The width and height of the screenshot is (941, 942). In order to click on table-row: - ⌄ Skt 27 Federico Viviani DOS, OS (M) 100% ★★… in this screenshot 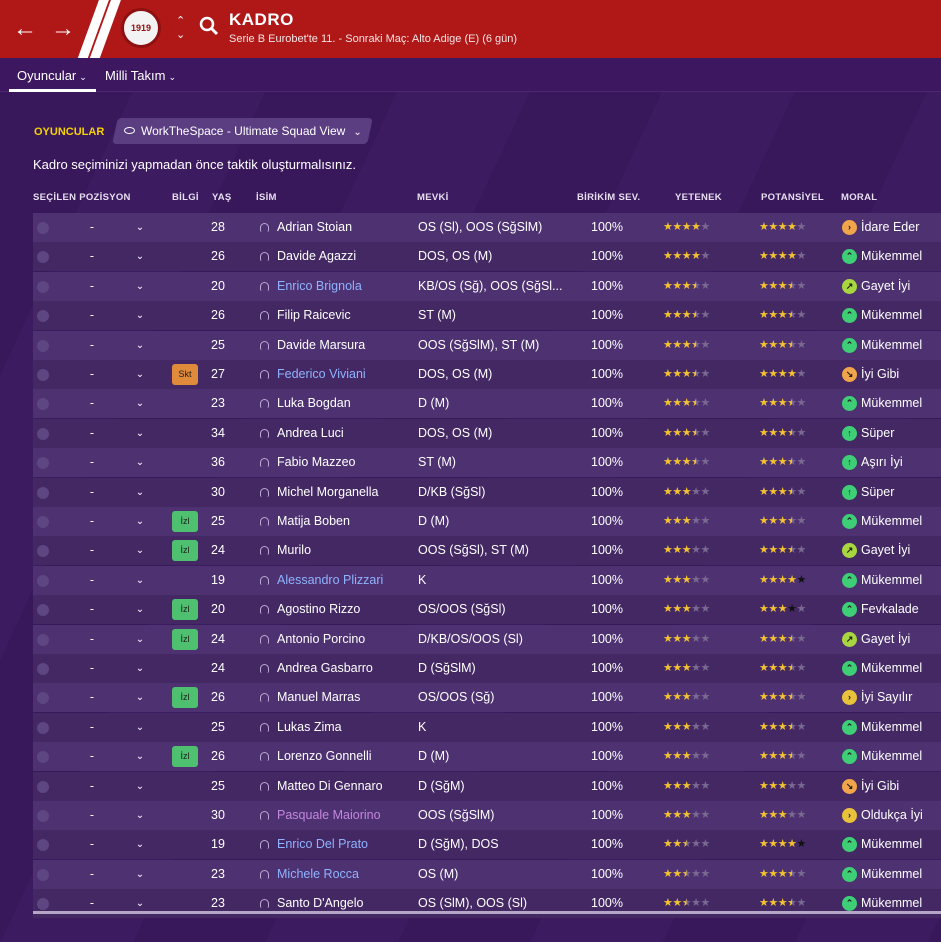, I will do `click(487, 374)`.